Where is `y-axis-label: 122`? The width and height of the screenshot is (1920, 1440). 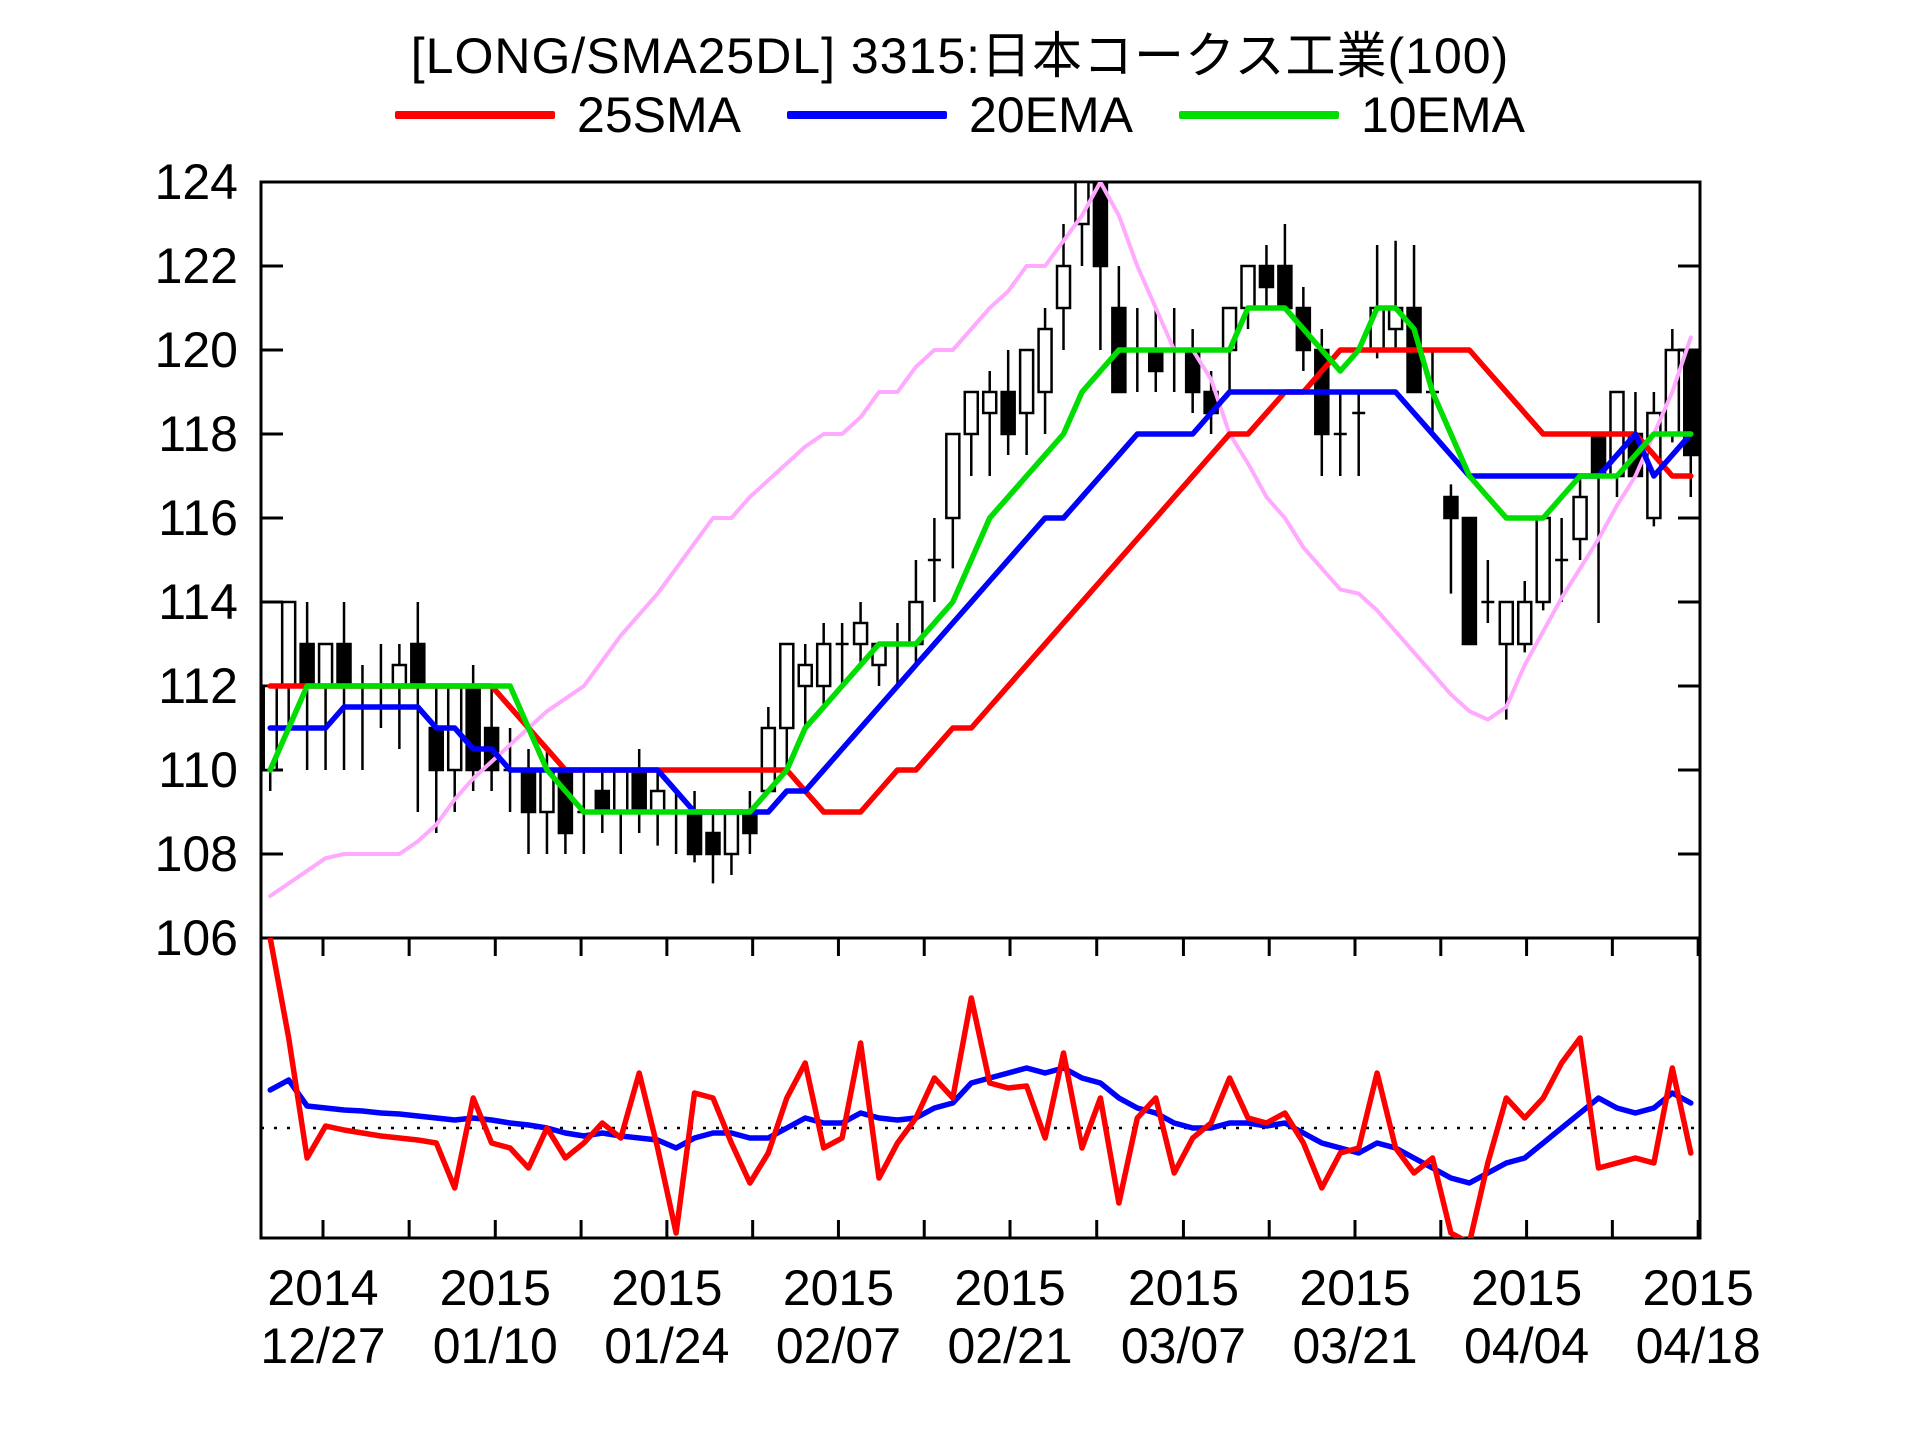 y-axis-label: 122 is located at coordinates (196, 266).